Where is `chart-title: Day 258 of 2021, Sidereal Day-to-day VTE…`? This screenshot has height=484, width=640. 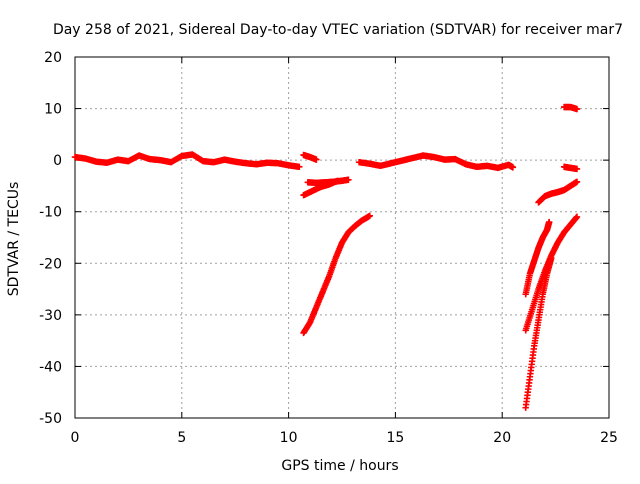
chart-title: Day 258 of 2021, Sidereal Day-to-day VTE… is located at coordinates (338, 30).